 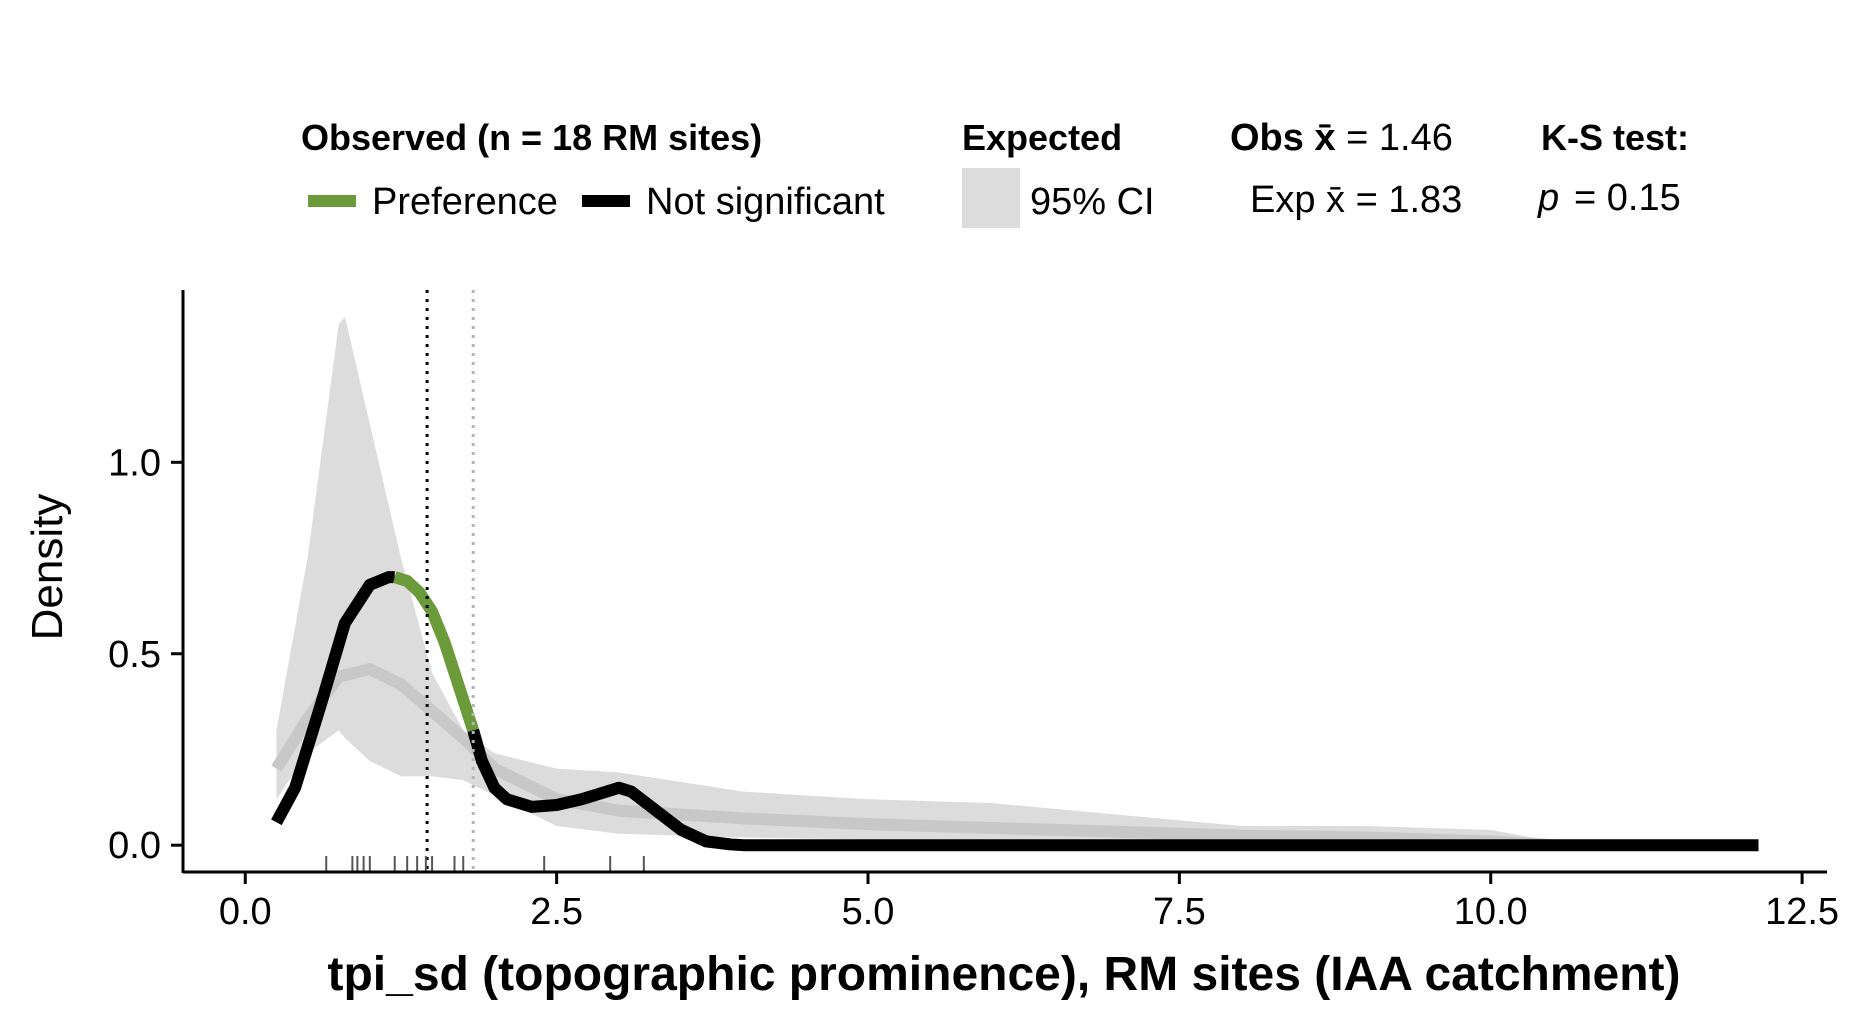 What do you see at coordinates (47, 567) in the screenshot?
I see `y-axis-title: Density` at bounding box center [47, 567].